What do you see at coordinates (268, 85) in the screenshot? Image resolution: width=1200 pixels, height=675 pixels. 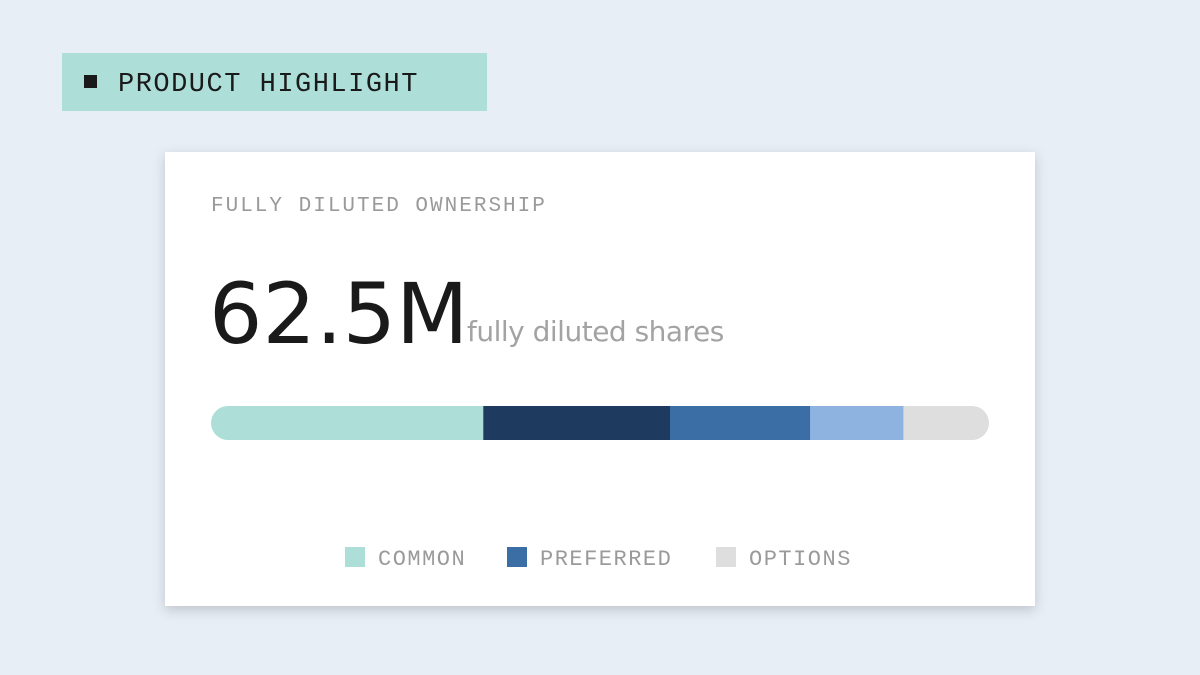 I see `badge-text: PRODUCT HIGHLIGHT` at bounding box center [268, 85].